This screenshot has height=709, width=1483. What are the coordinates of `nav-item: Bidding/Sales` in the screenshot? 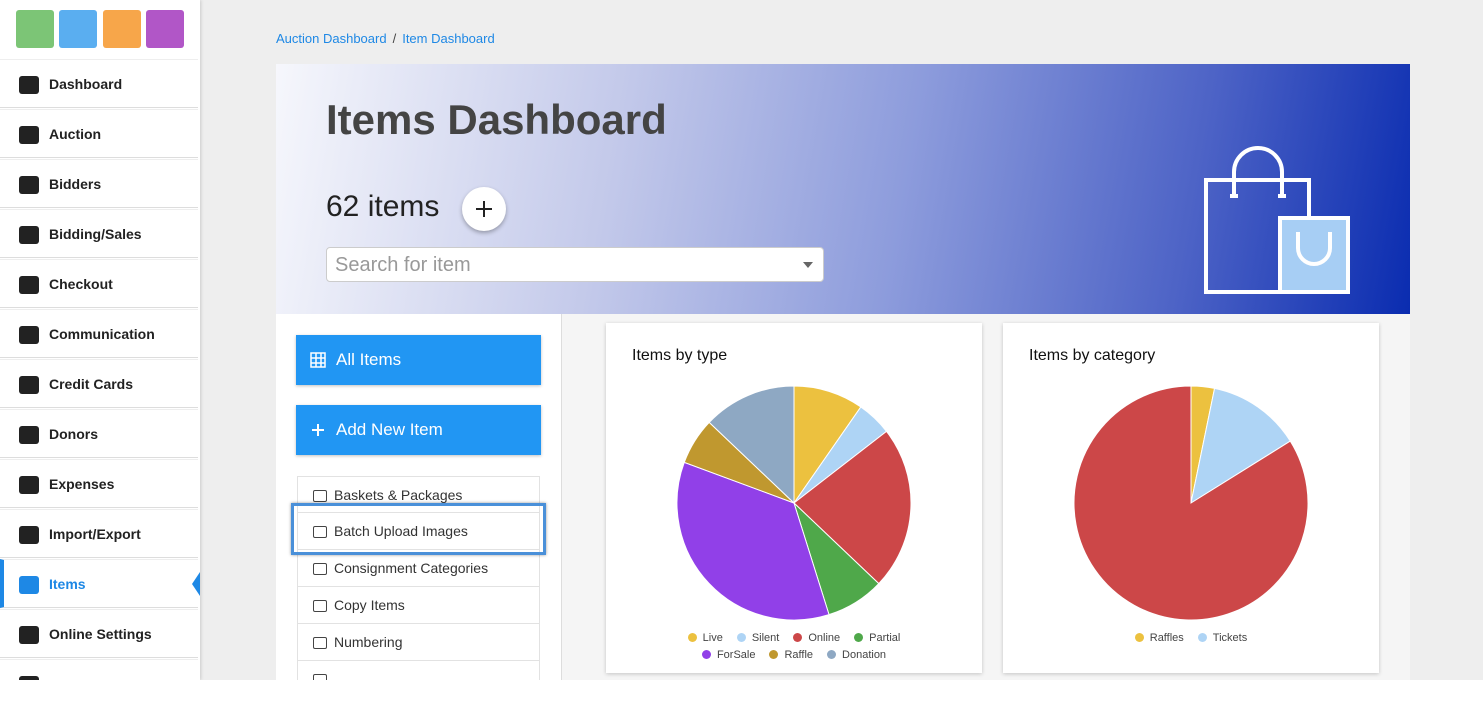 It's located at (99, 233).